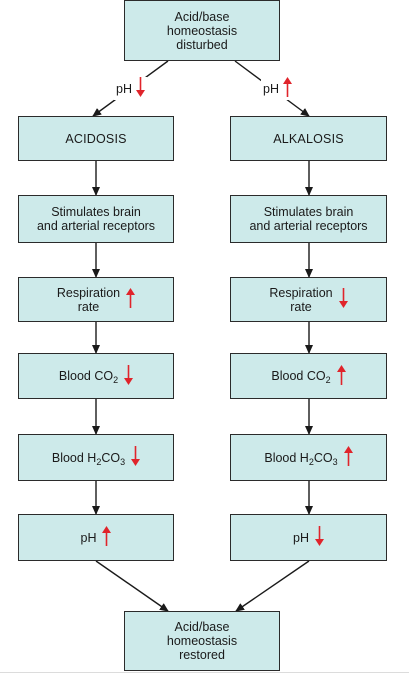  What do you see at coordinates (301, 377) in the screenshot?
I see `right-blood-co2-text: Blood CO2` at bounding box center [301, 377].